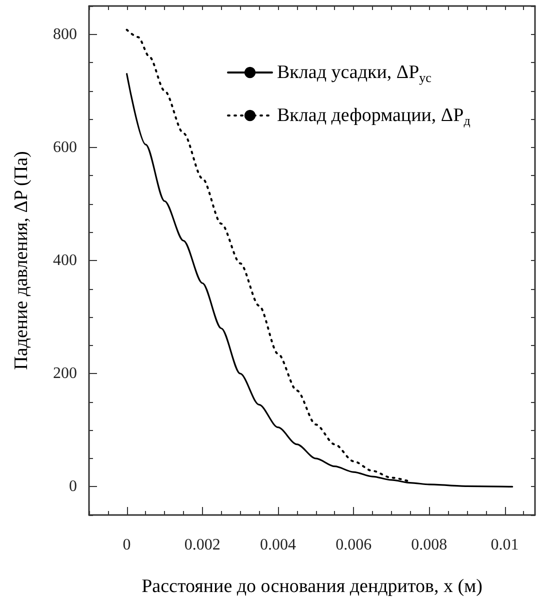 Image resolution: width=537 pixels, height=601 pixels. What do you see at coordinates (65, 147) in the screenshot?
I see `y-tick-label: 600` at bounding box center [65, 147].